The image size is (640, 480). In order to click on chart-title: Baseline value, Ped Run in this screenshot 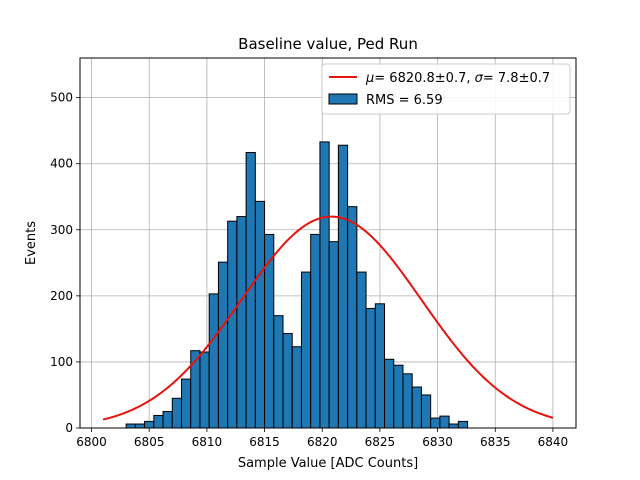, I will do `click(328, 44)`.